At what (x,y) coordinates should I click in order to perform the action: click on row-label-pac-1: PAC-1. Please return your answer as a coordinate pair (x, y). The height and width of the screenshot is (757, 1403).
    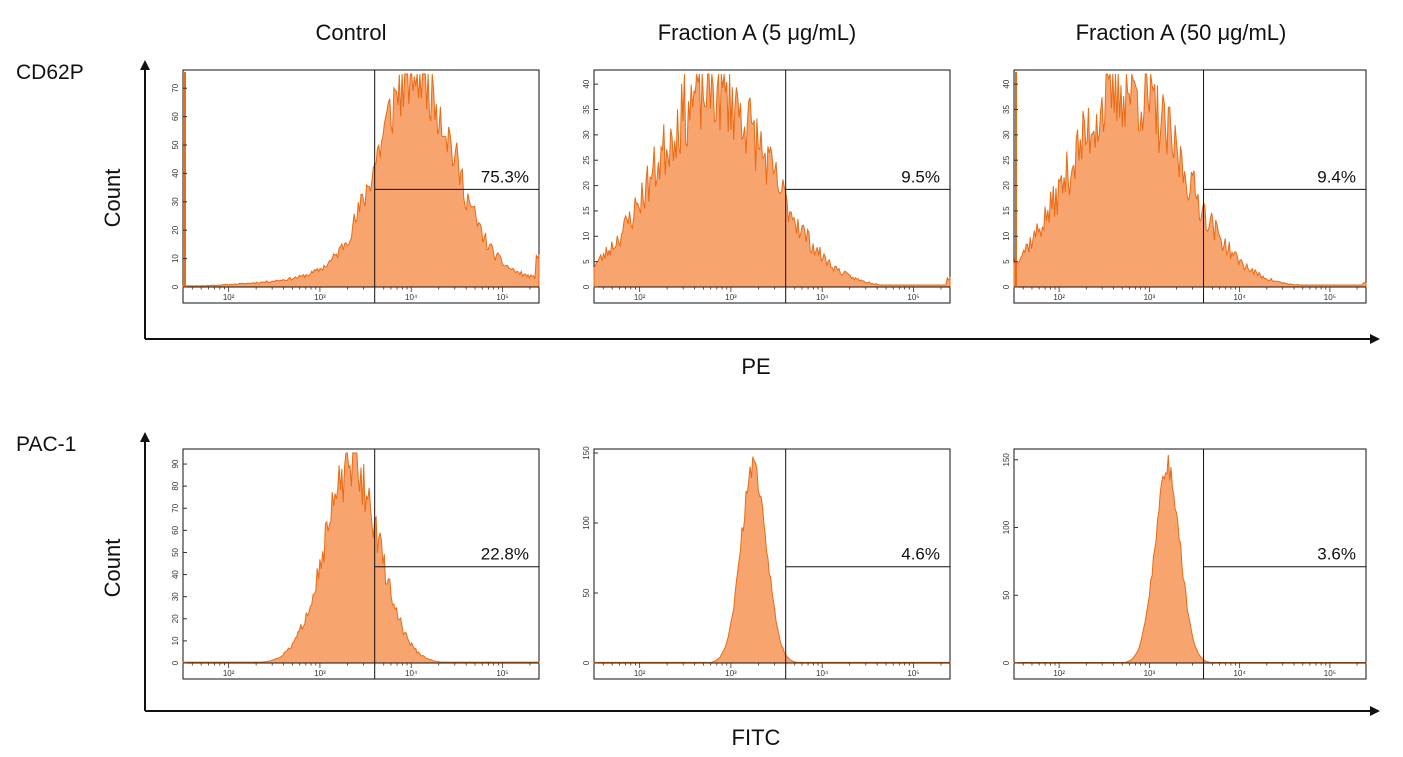
    Looking at the image, I should click on (46, 444).